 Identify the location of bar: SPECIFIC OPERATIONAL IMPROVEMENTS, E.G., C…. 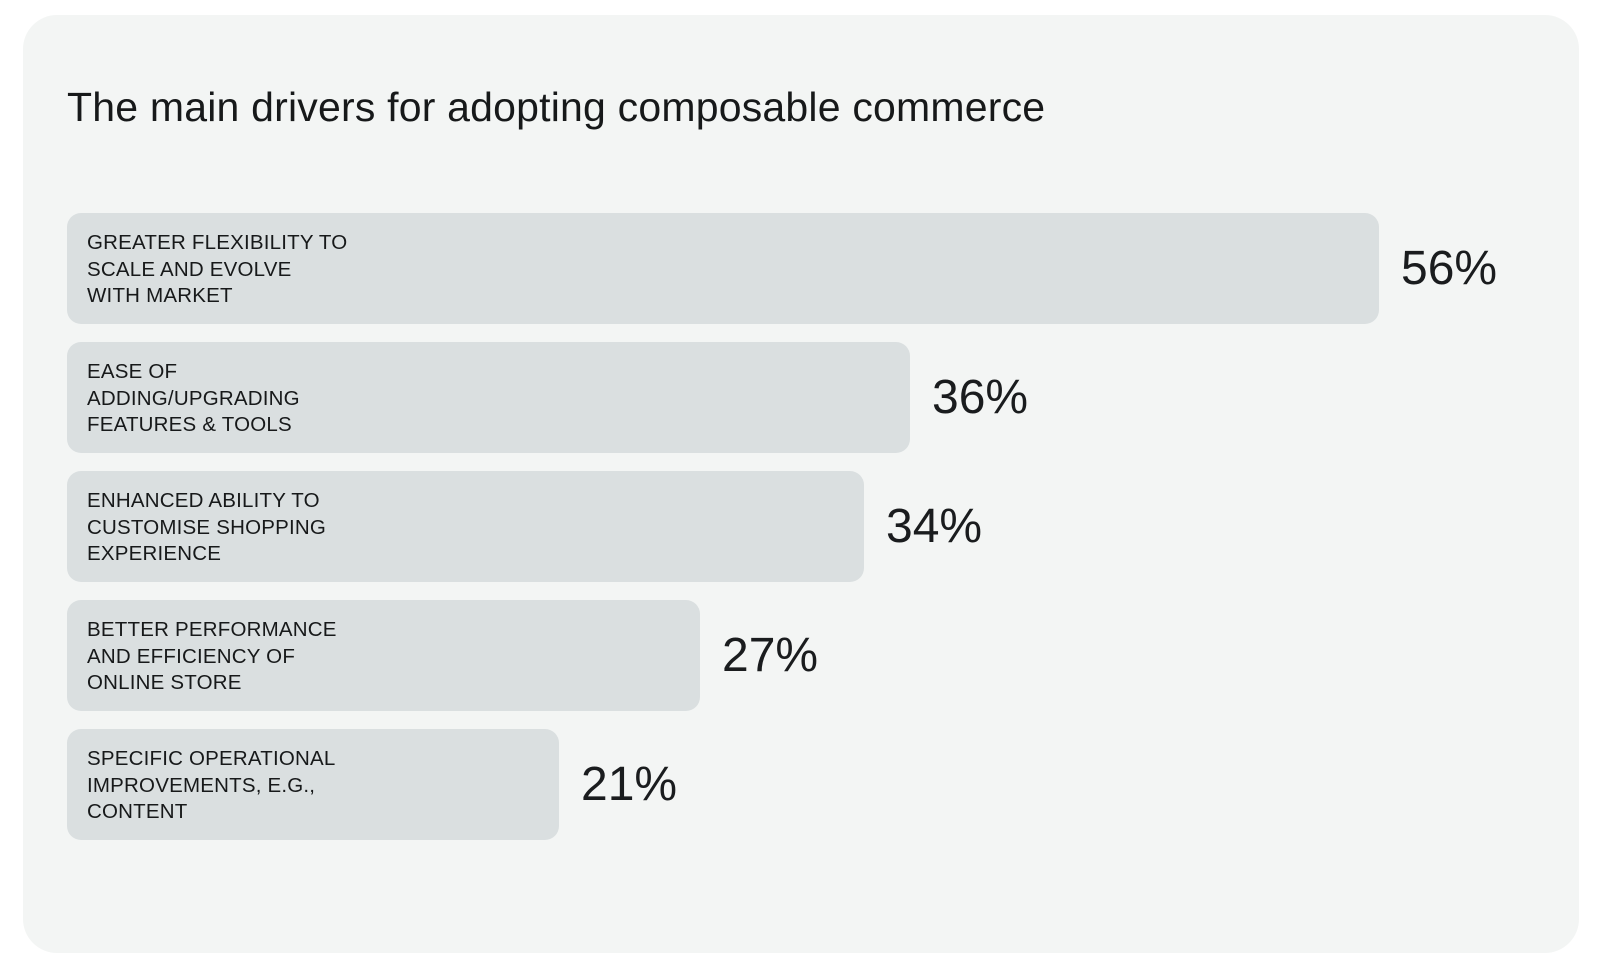
(313, 784).